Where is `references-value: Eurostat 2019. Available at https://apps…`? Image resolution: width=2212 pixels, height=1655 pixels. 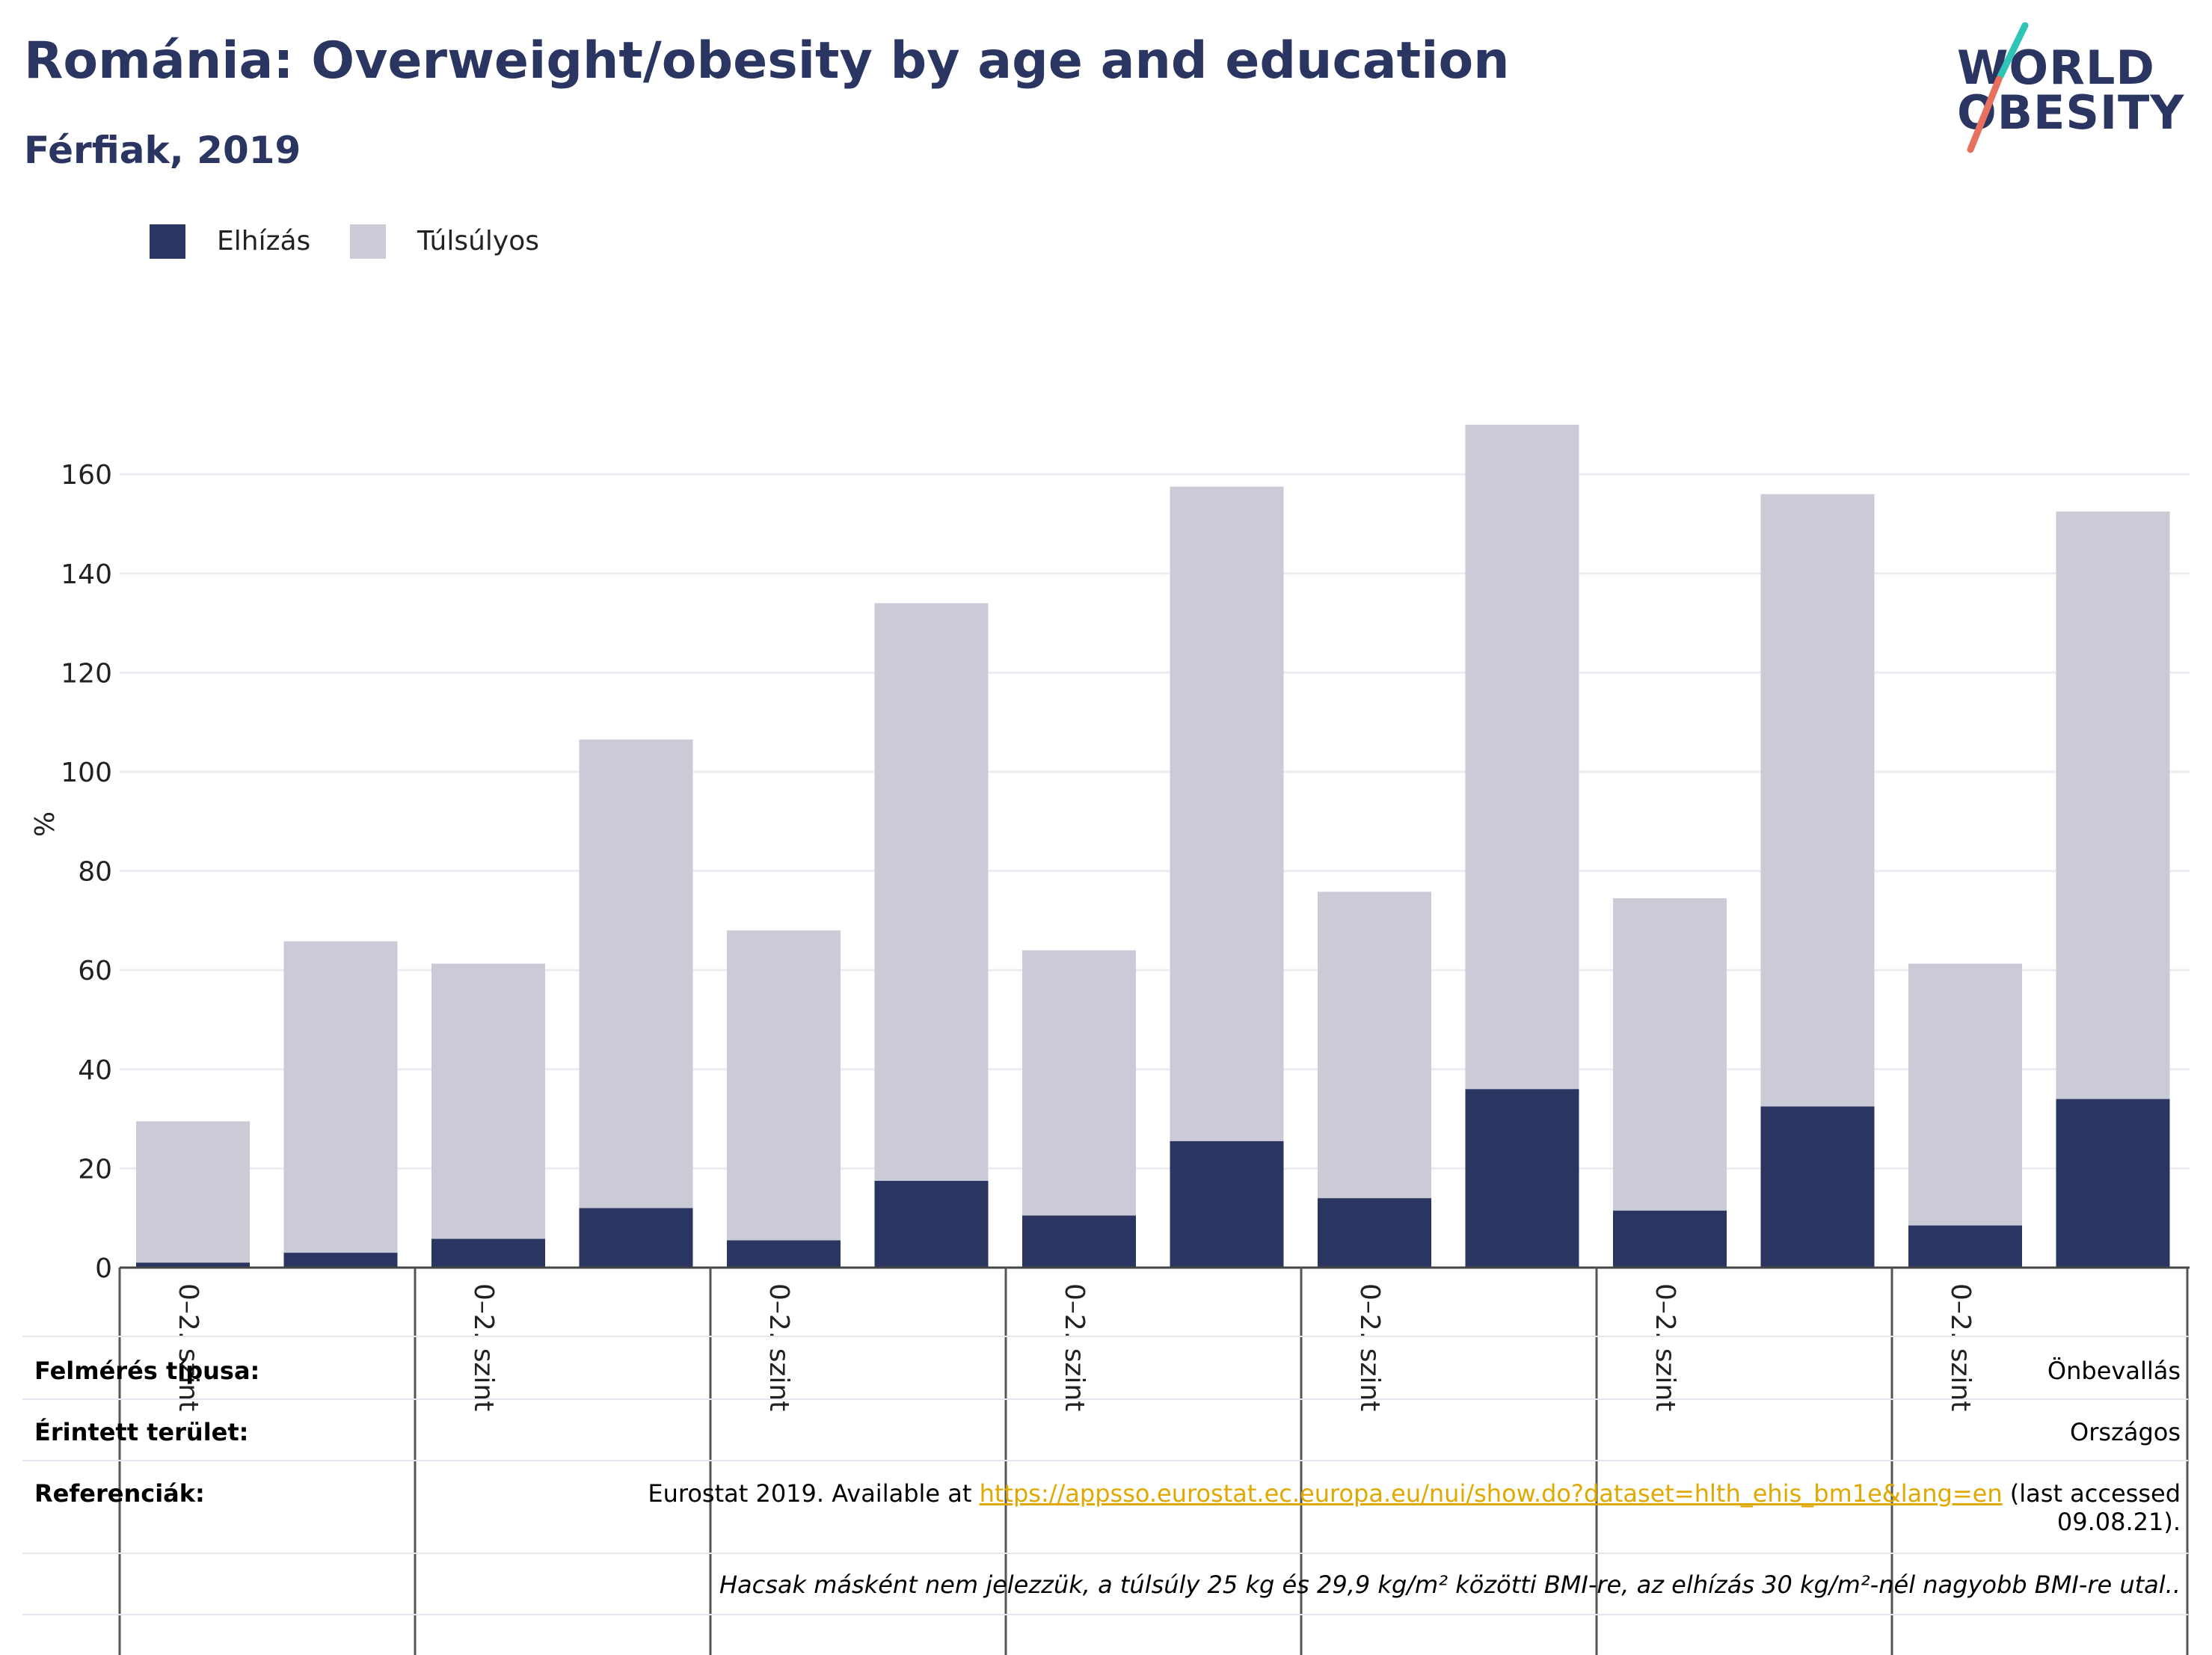 references-value: Eurostat 2019. Available at https://apps… is located at coordinates (1414, 1507).